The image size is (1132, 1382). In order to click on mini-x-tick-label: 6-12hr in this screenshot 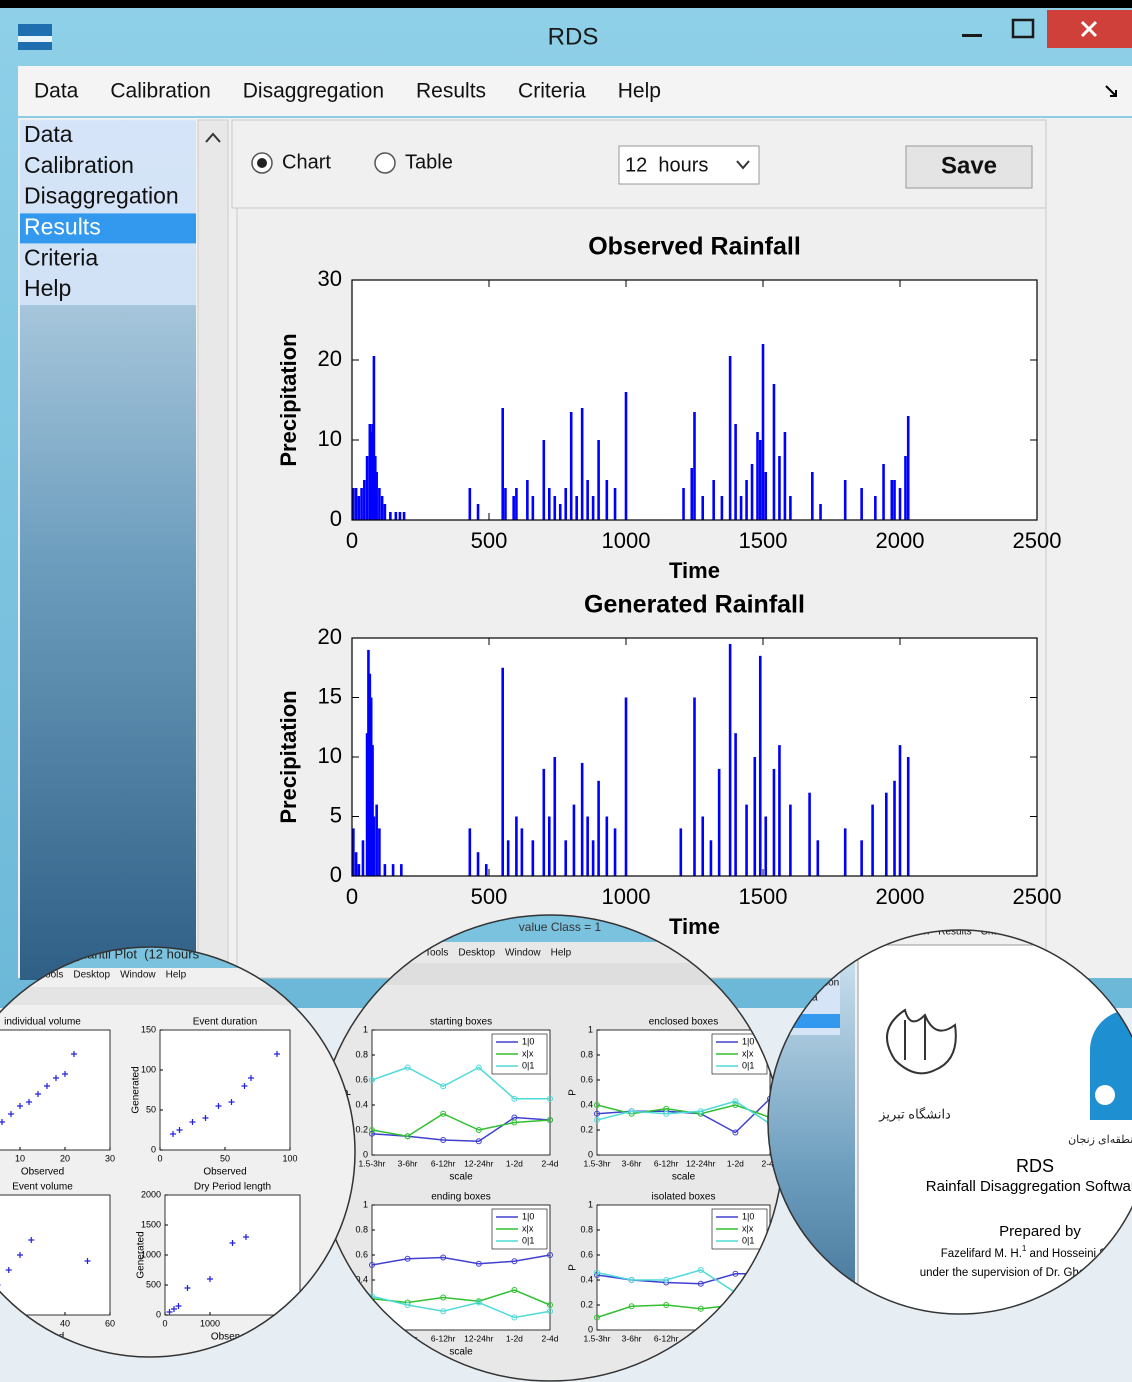, I will do `click(666, 1163)`.